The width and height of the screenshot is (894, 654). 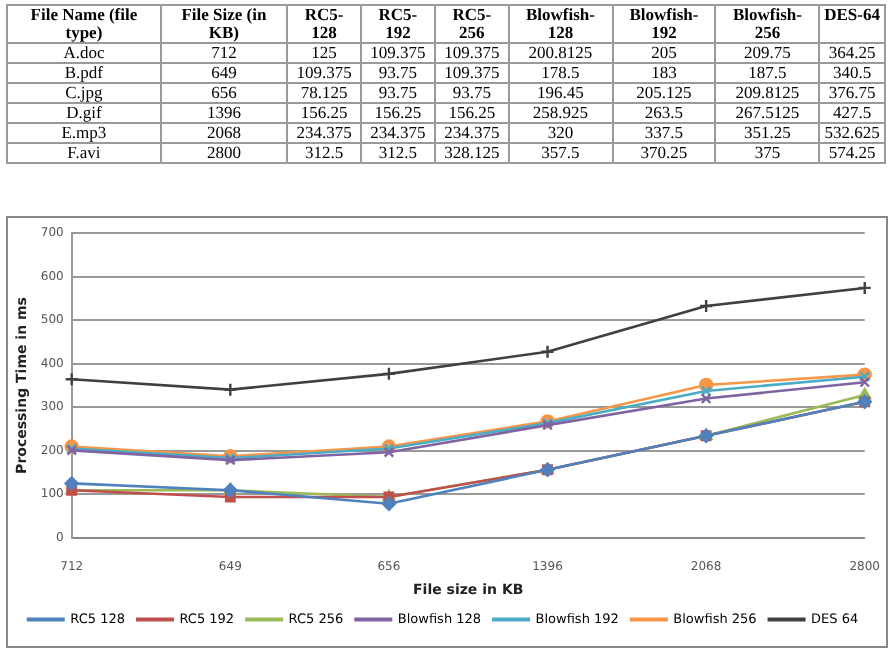 What do you see at coordinates (560, 72) in the screenshot?
I see `data-label: 178.5` at bounding box center [560, 72].